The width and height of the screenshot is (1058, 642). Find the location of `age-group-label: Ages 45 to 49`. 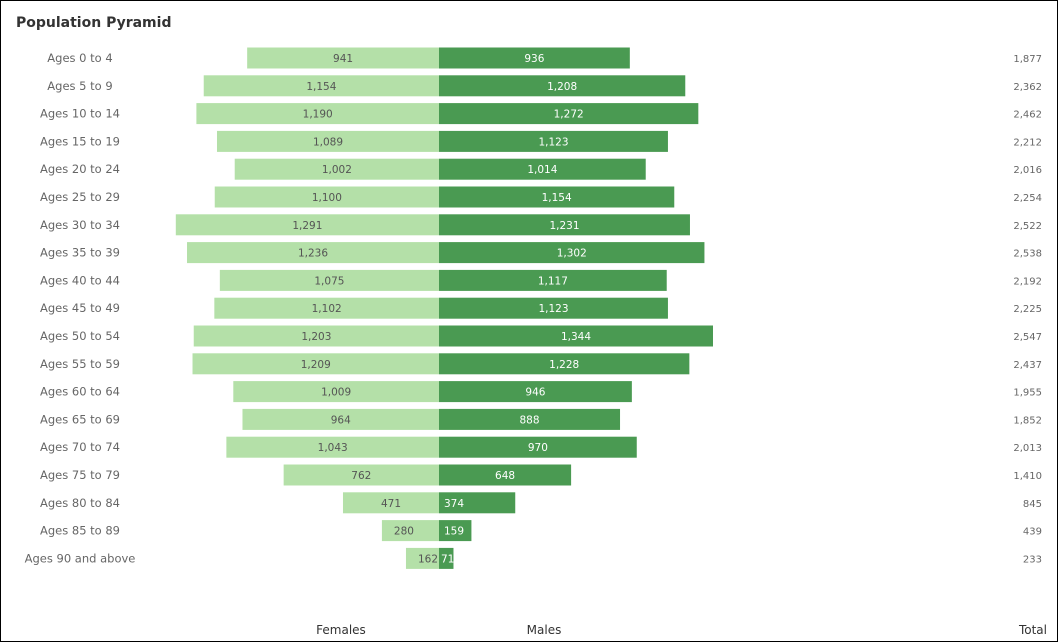

age-group-label: Ages 45 to 49 is located at coordinates (80, 308).